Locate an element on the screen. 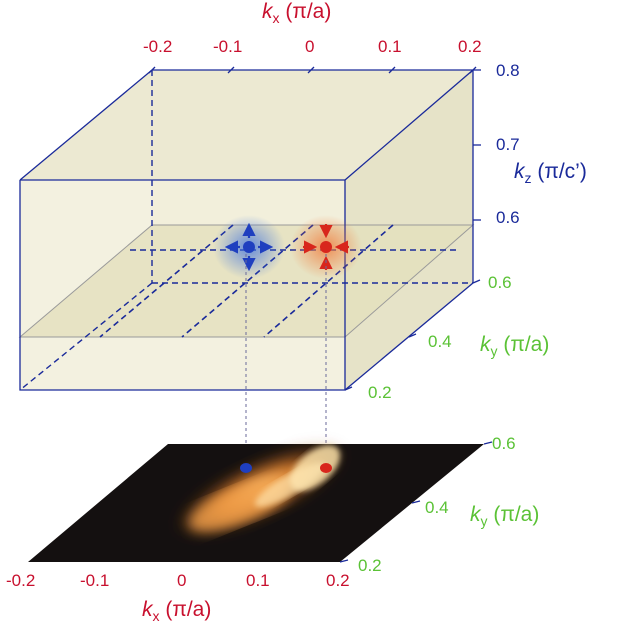  box-kx-tick-2: -0.1 is located at coordinates (228, 46).